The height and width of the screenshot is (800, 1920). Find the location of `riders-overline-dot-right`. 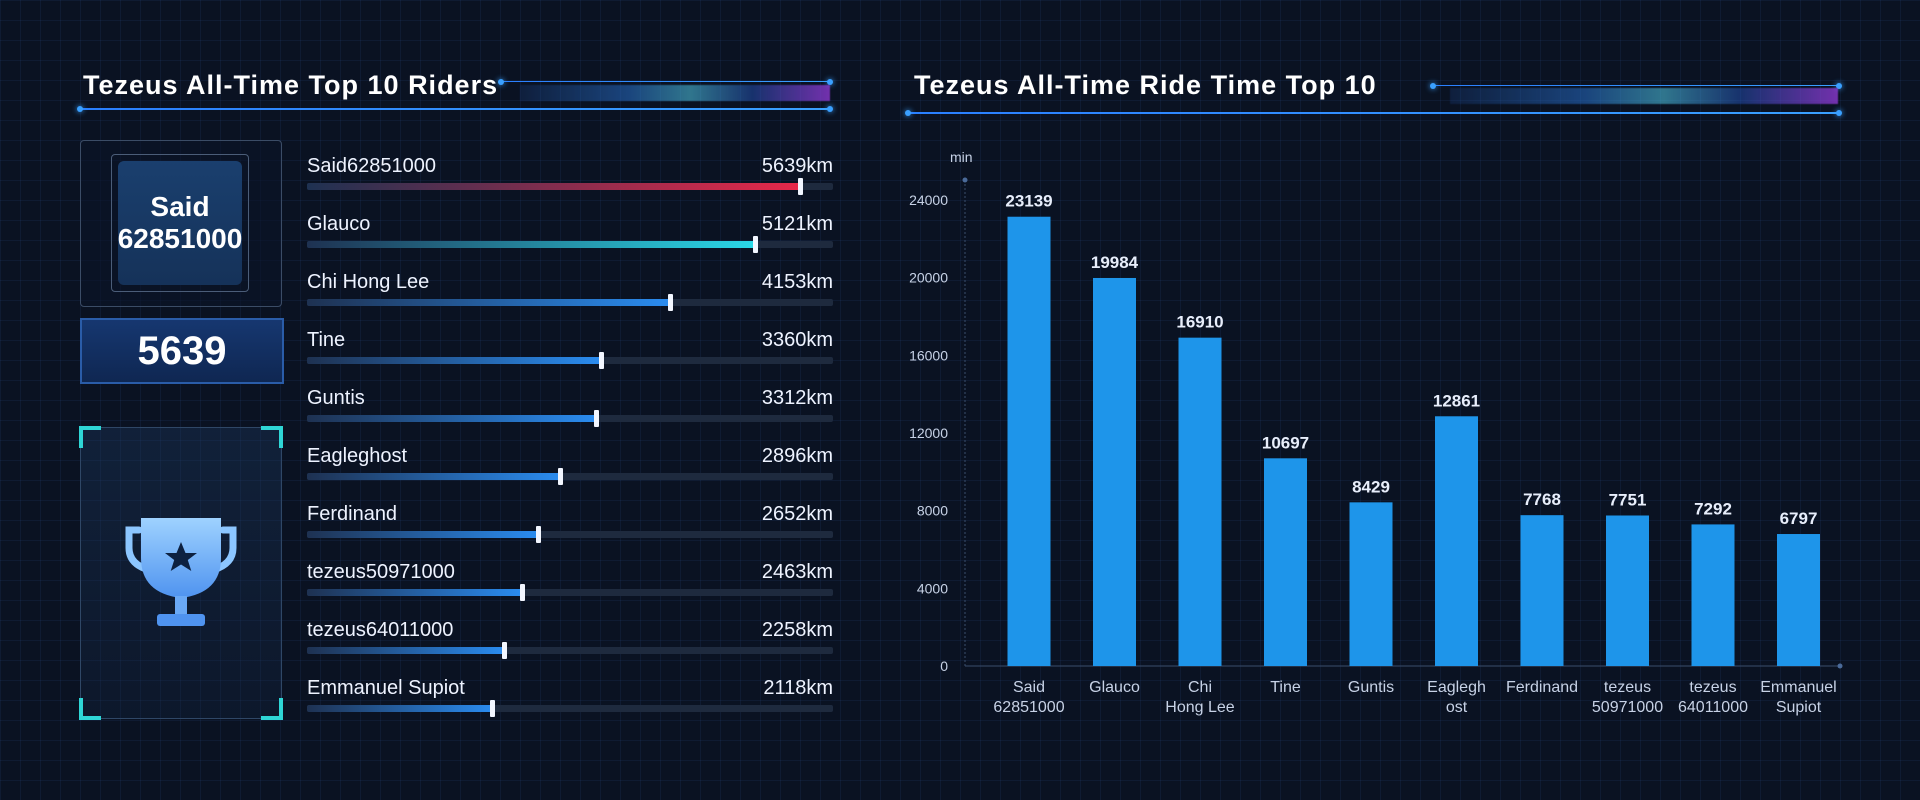

riders-overline-dot-right is located at coordinates (830, 82).